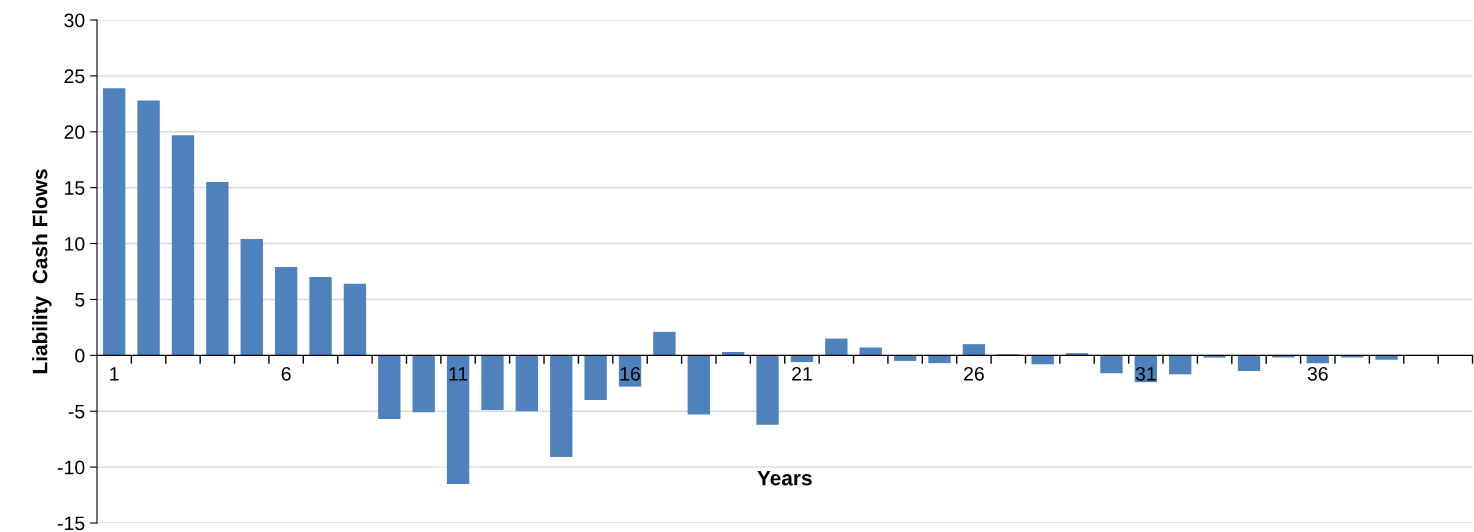 This screenshot has height=532, width=1474. What do you see at coordinates (80, 300) in the screenshot?
I see `y-tick-label: 5` at bounding box center [80, 300].